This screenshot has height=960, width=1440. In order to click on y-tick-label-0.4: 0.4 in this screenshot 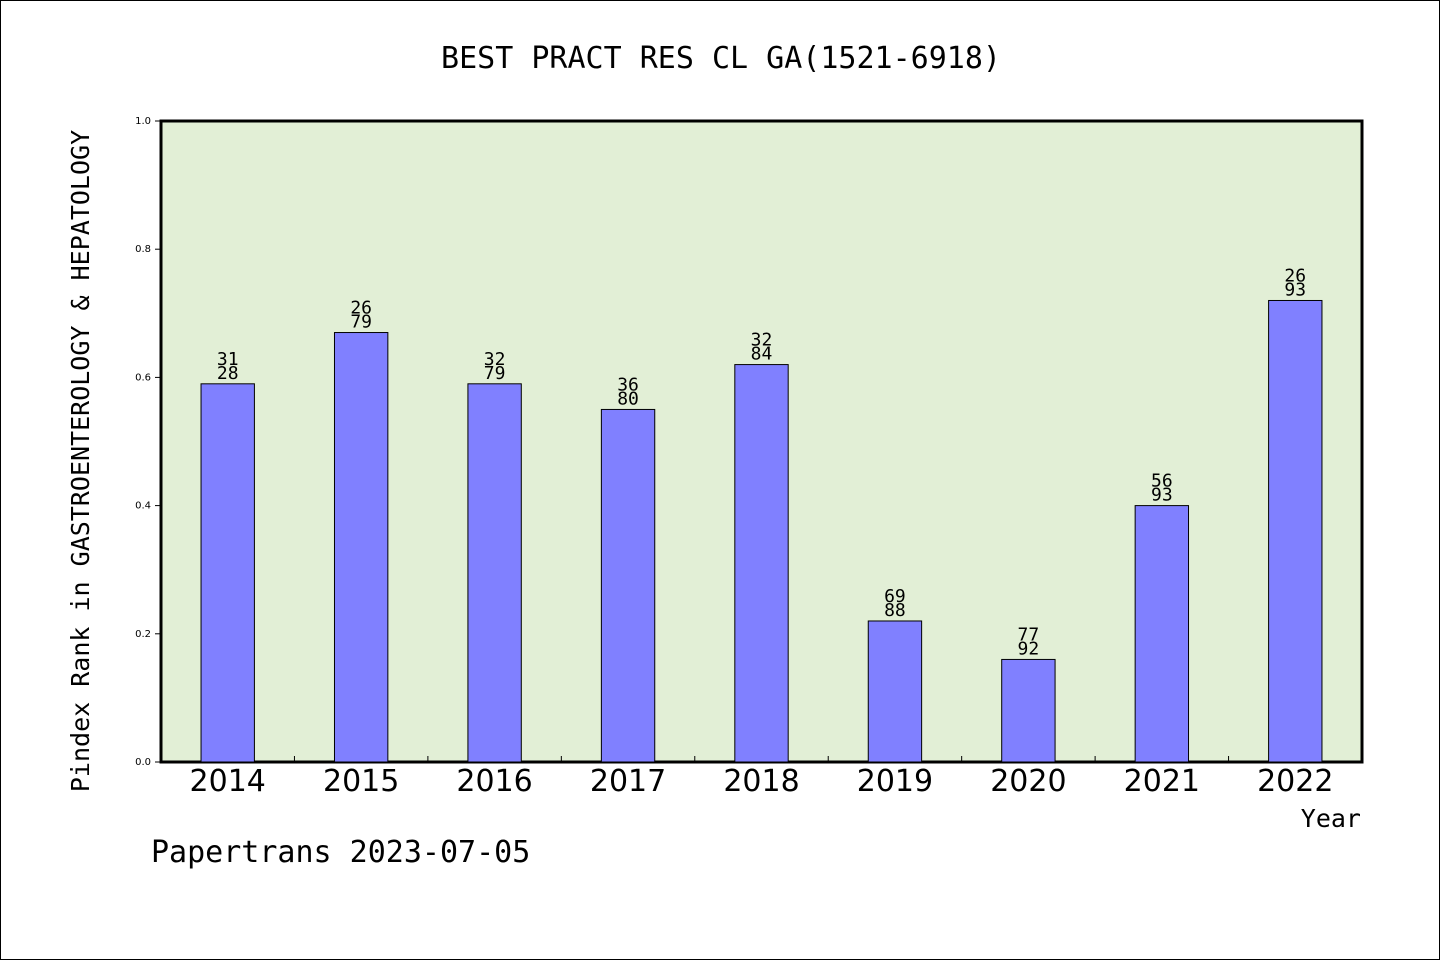, I will do `click(143, 506)`.